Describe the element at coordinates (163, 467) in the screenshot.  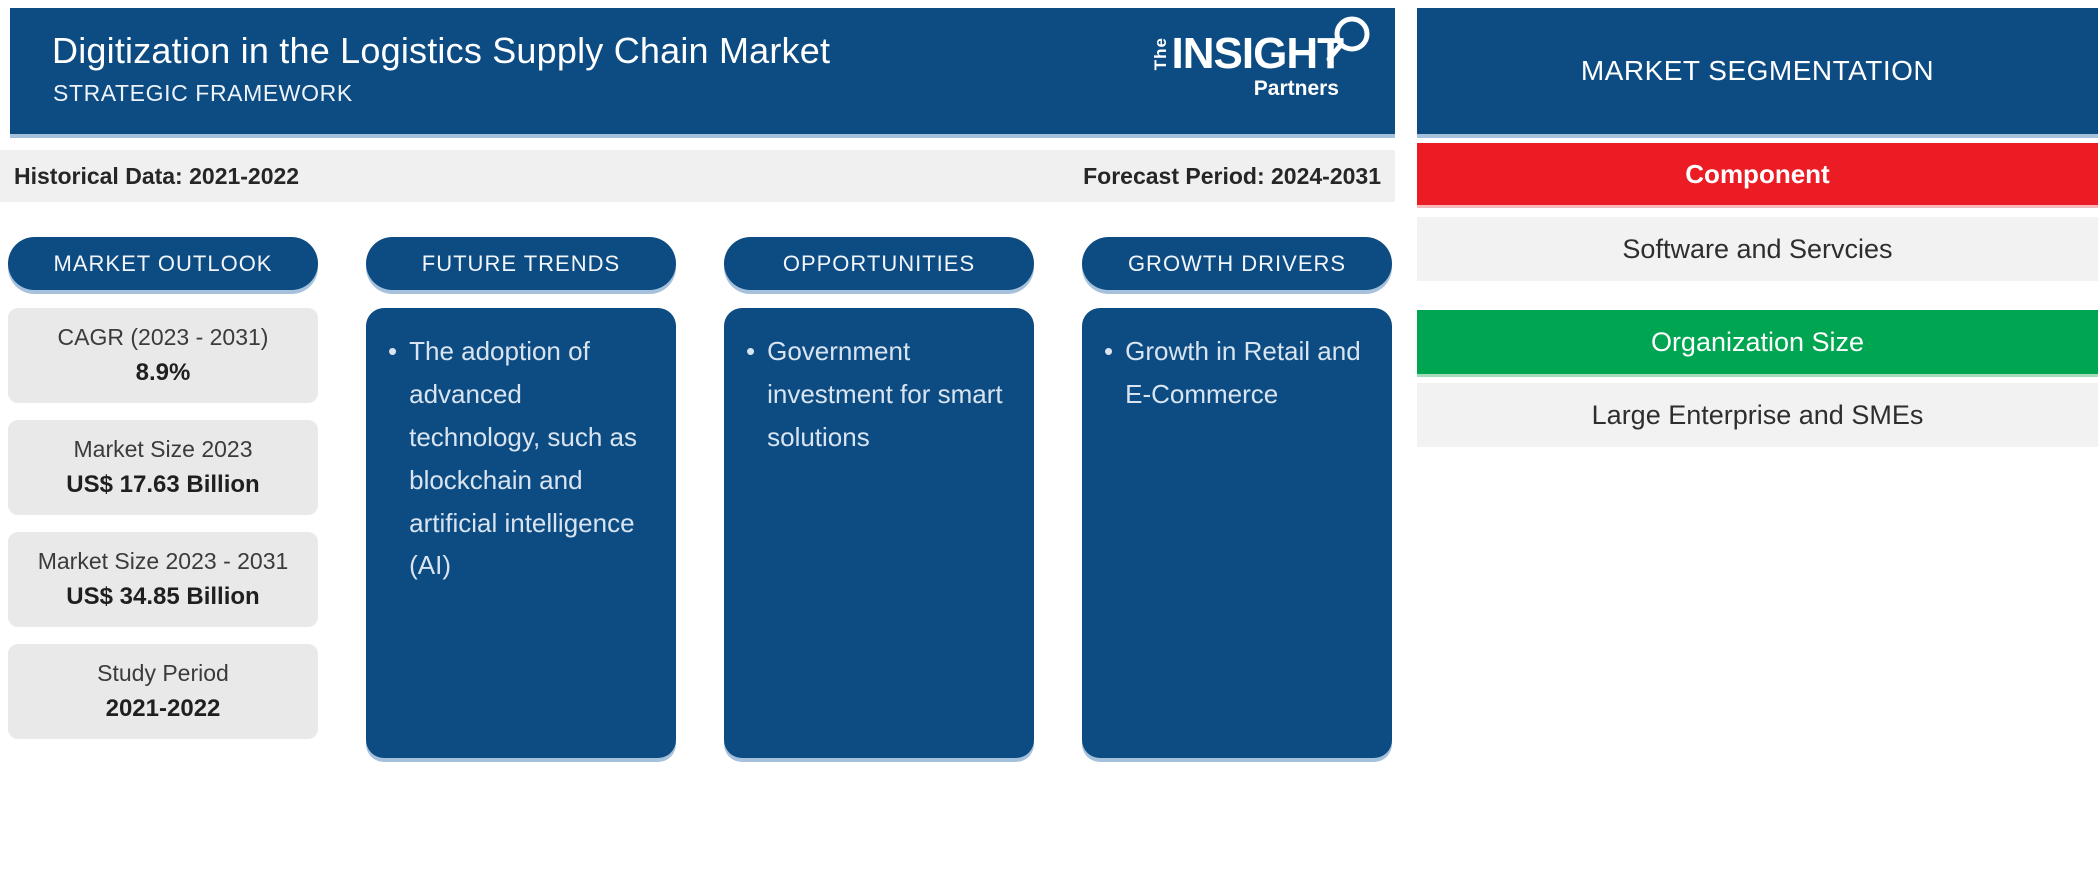
I see `market-size-2023-stat-card: Market Size 2023 US$ 17.63 Billion` at that location.